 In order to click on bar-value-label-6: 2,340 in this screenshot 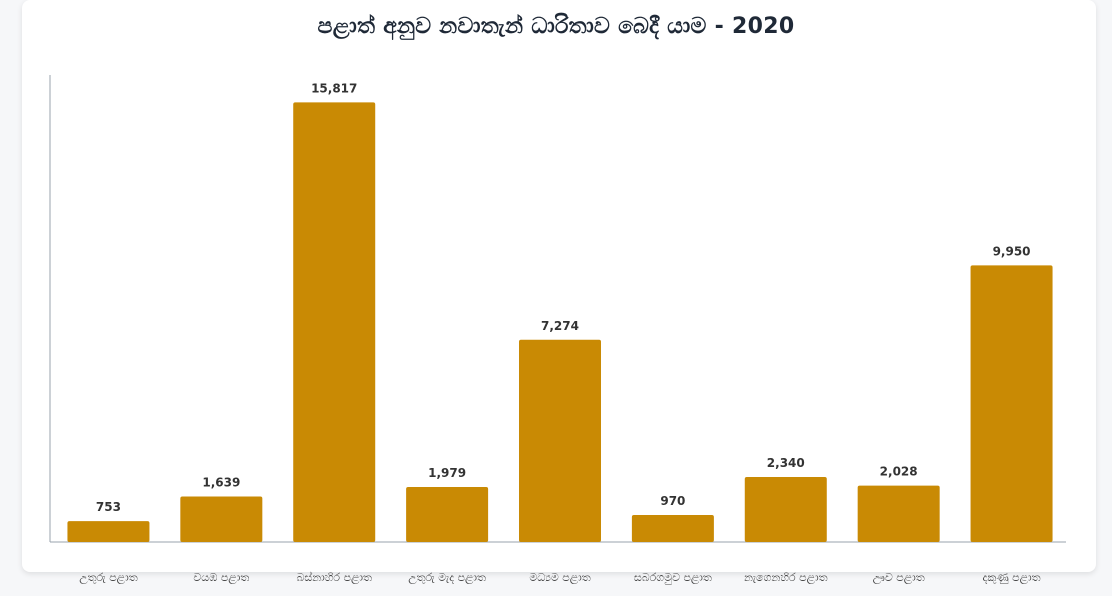, I will do `click(786, 463)`.